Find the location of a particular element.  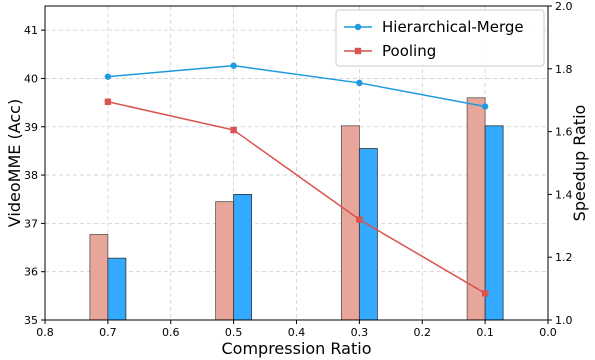

x-tick-label: 0.4 is located at coordinates (297, 332).